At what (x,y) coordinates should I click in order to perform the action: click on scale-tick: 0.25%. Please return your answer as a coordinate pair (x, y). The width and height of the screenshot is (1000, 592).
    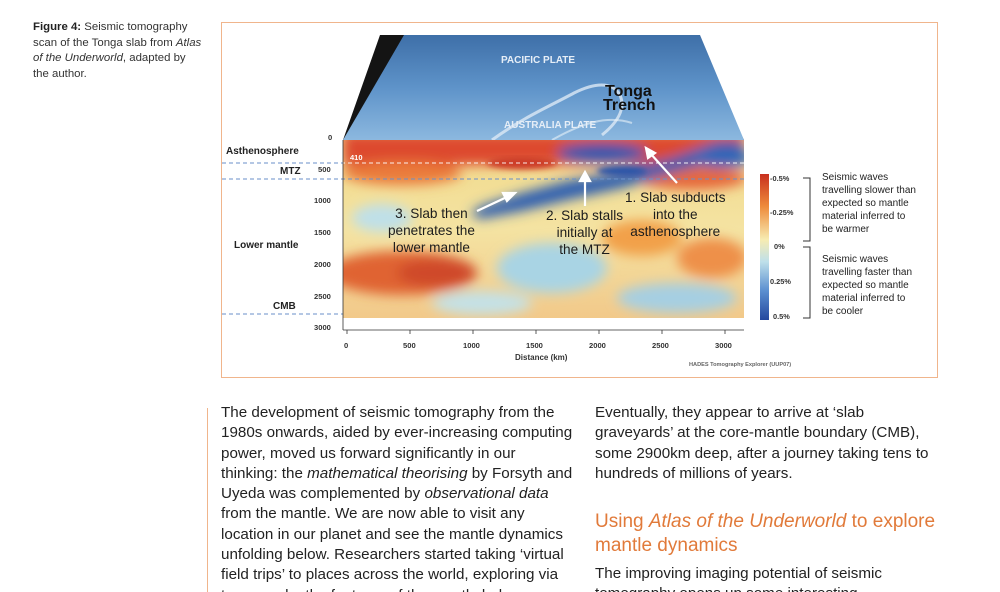
    Looking at the image, I should click on (780, 281).